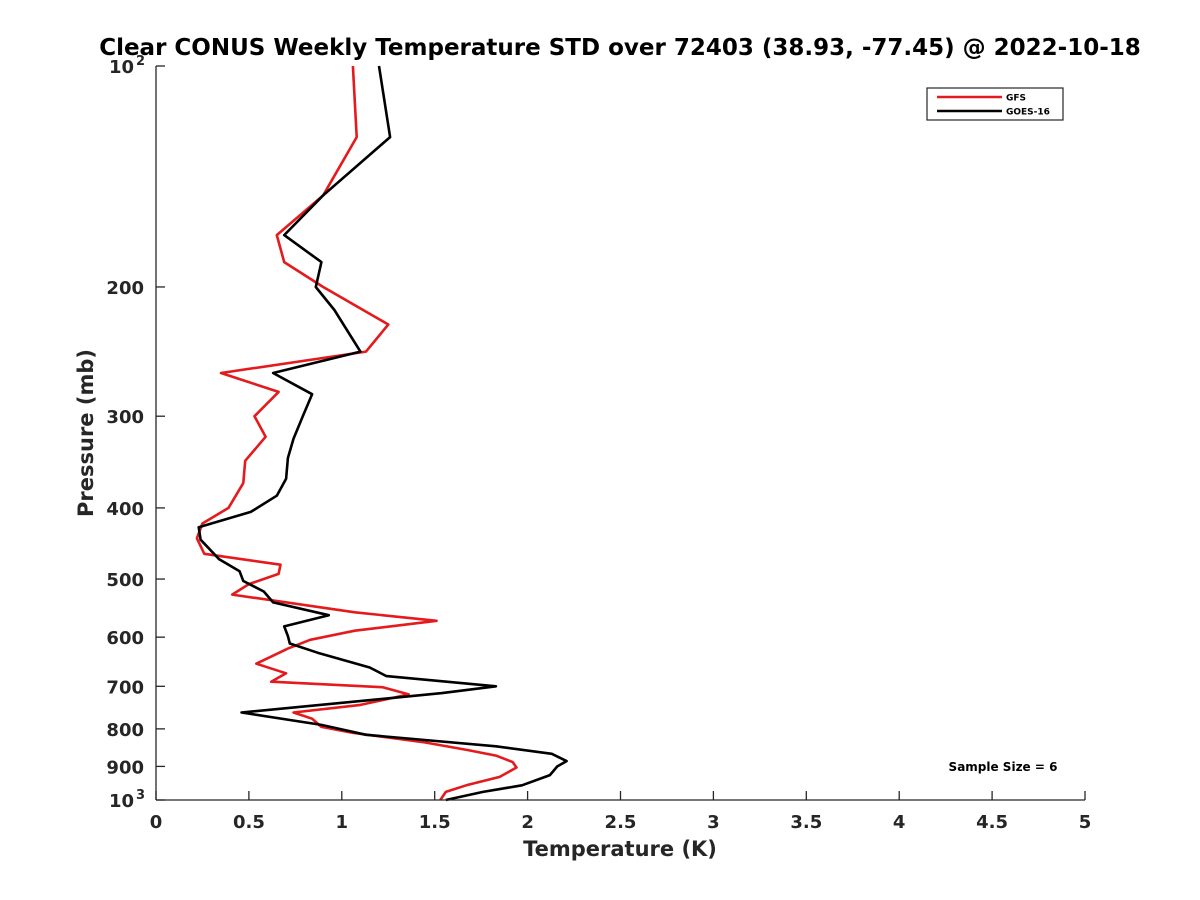  I want to click on legend-label: GOES-16, so click(1028, 113).